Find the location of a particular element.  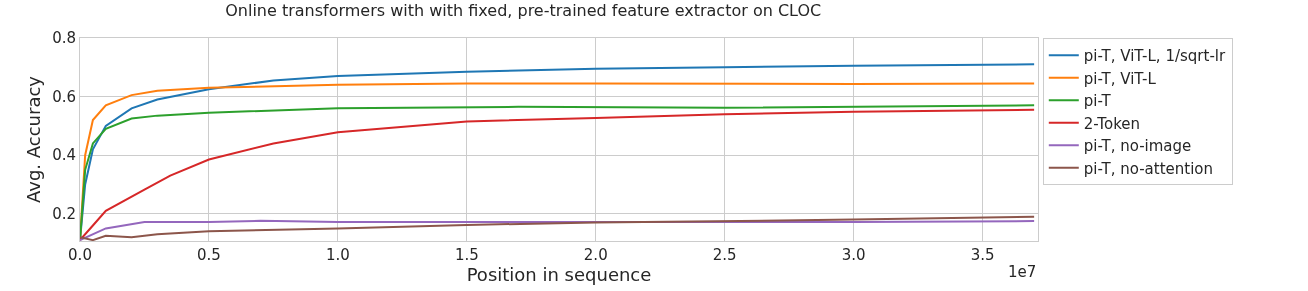

x-tick-label: 3.5 is located at coordinates (982, 255).